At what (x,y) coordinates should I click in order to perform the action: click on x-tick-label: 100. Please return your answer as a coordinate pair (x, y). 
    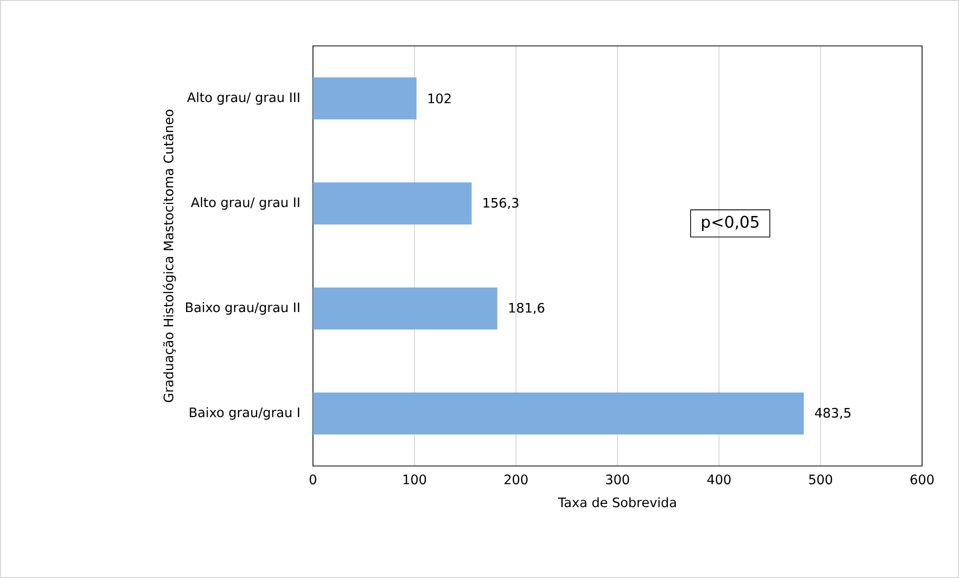
    Looking at the image, I should click on (415, 479).